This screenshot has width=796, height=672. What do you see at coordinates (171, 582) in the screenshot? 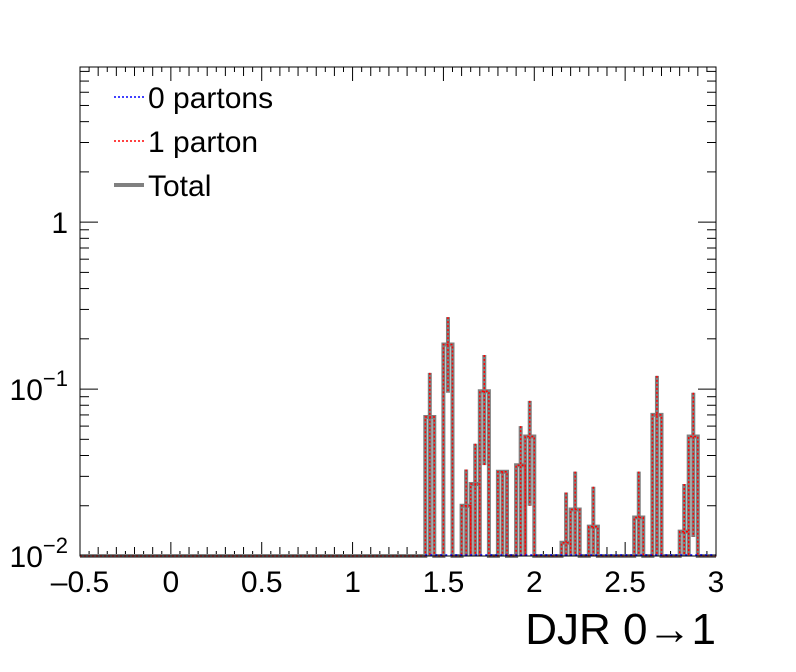
I see `x-tick-label: 0` at bounding box center [171, 582].